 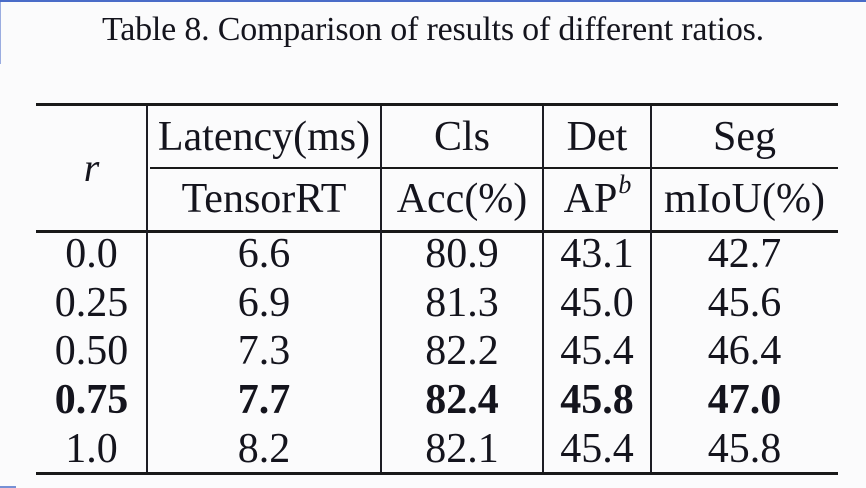 What do you see at coordinates (437, 231) in the screenshot?
I see `header-bottom-rule` at bounding box center [437, 231].